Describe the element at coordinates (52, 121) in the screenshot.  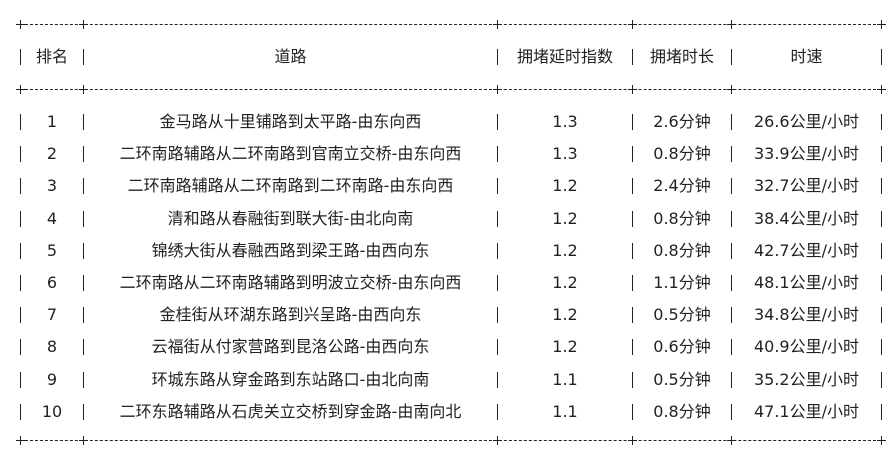
I see `table-cell: 1` at that location.